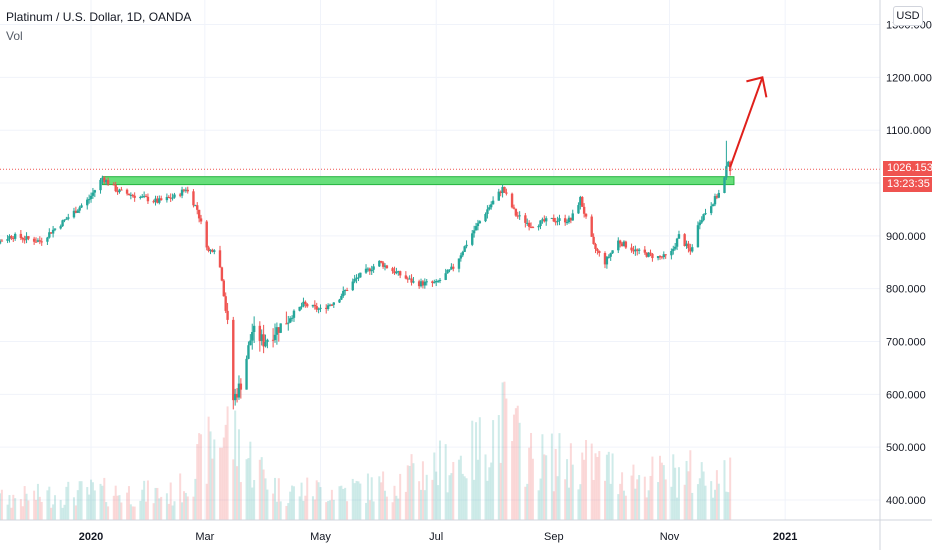 The image size is (932, 550). Describe the element at coordinates (14, 36) in the screenshot. I see `volume-label: Vol` at that location.